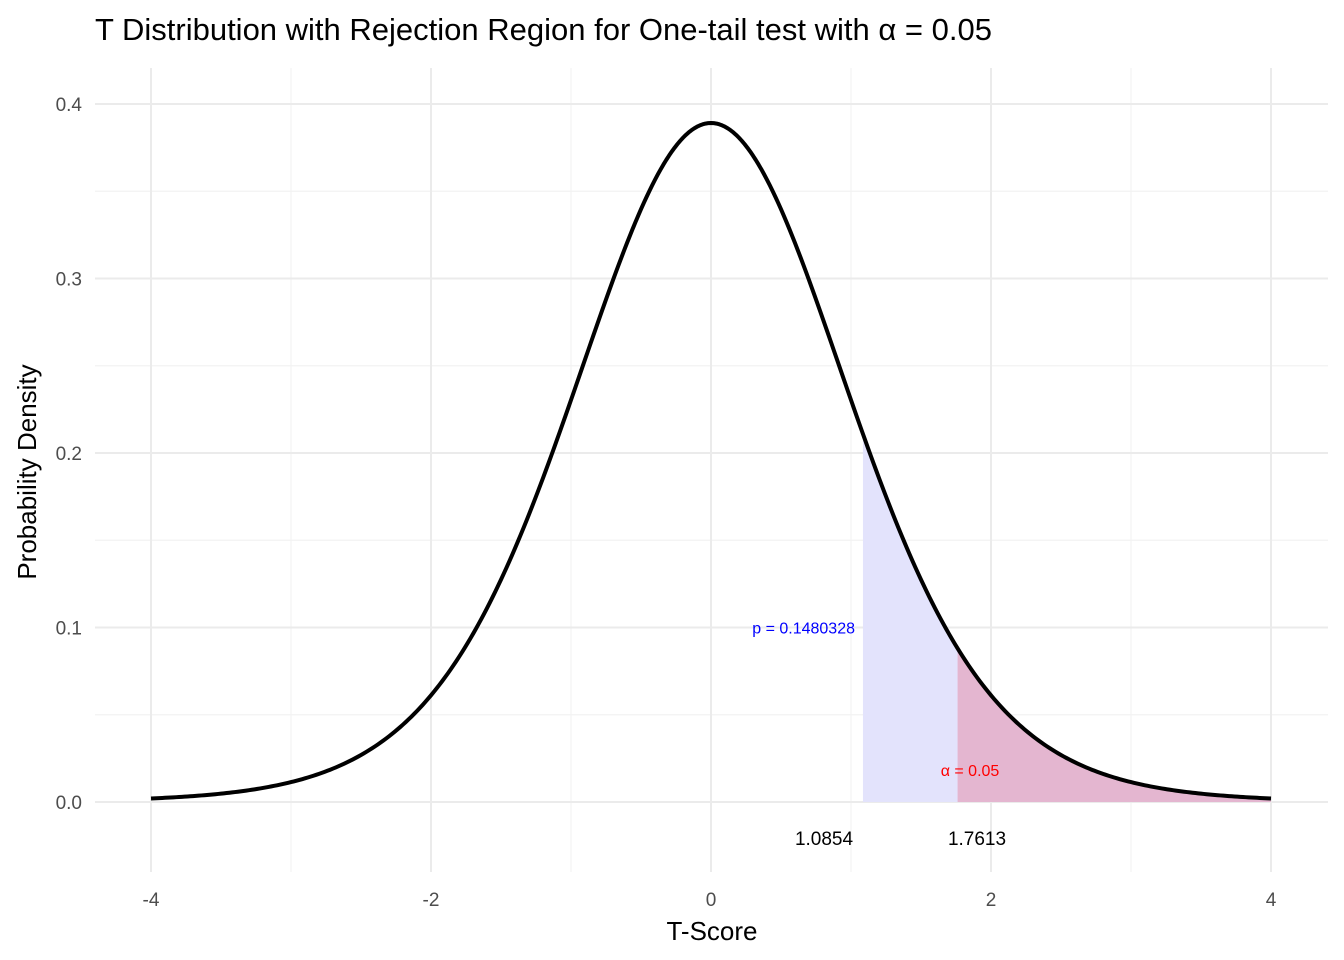  What do you see at coordinates (879, 736) in the screenshot?
I see `annotations: p = 0.1480328 α = 0.05 1.0854 1.7613` at bounding box center [879, 736].